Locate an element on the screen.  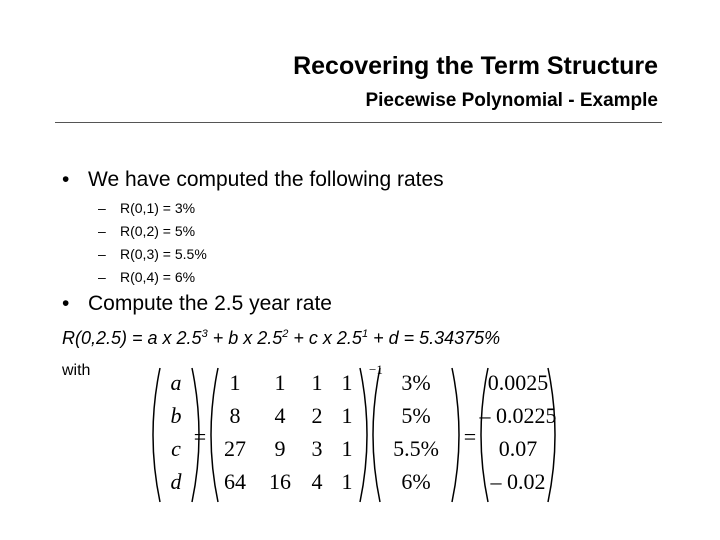
list-item: – R(0,4) = 6% is located at coordinates (147, 277).